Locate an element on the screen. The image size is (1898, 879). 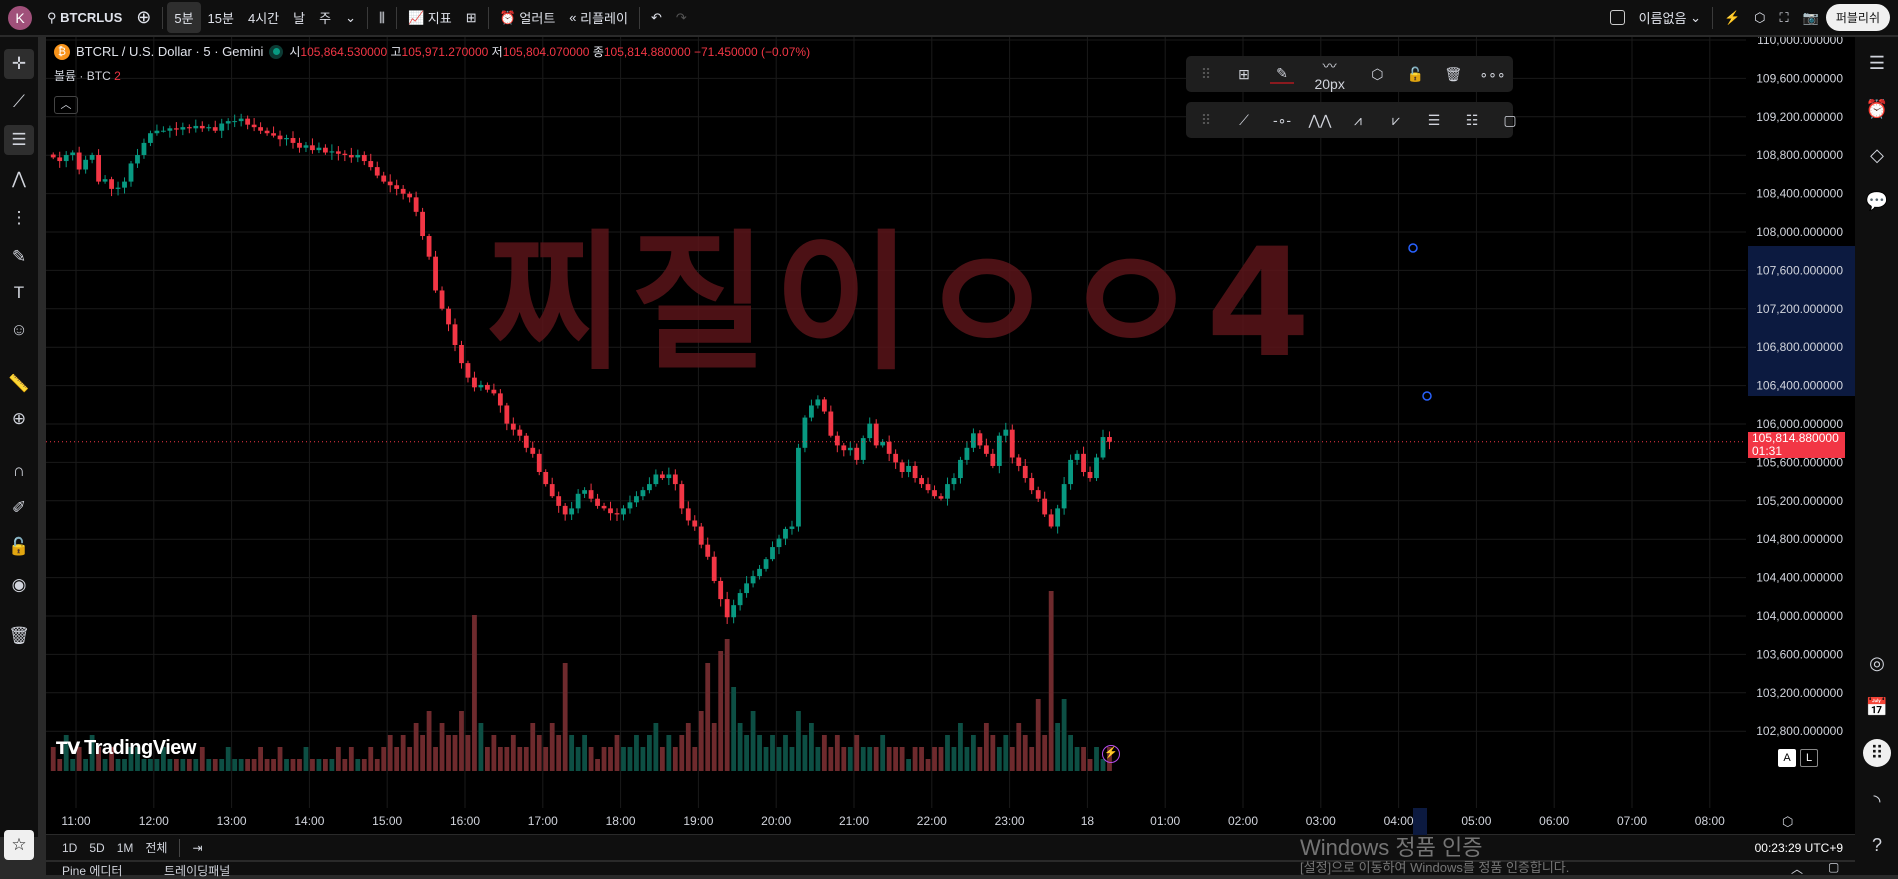
tab-pine-editor: Pine 에디터 is located at coordinates (92, 871).